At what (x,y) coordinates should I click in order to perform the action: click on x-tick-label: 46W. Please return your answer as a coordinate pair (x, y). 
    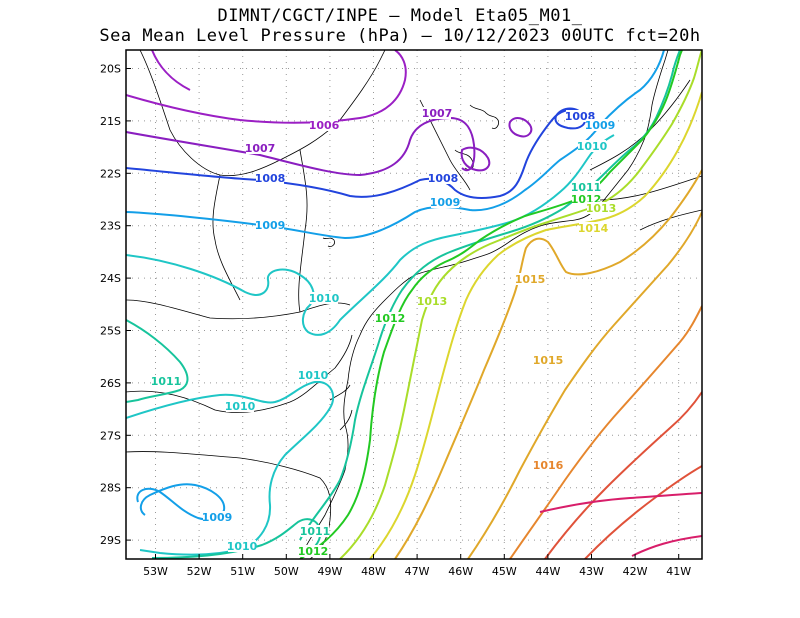
    Looking at the image, I should click on (460, 571).